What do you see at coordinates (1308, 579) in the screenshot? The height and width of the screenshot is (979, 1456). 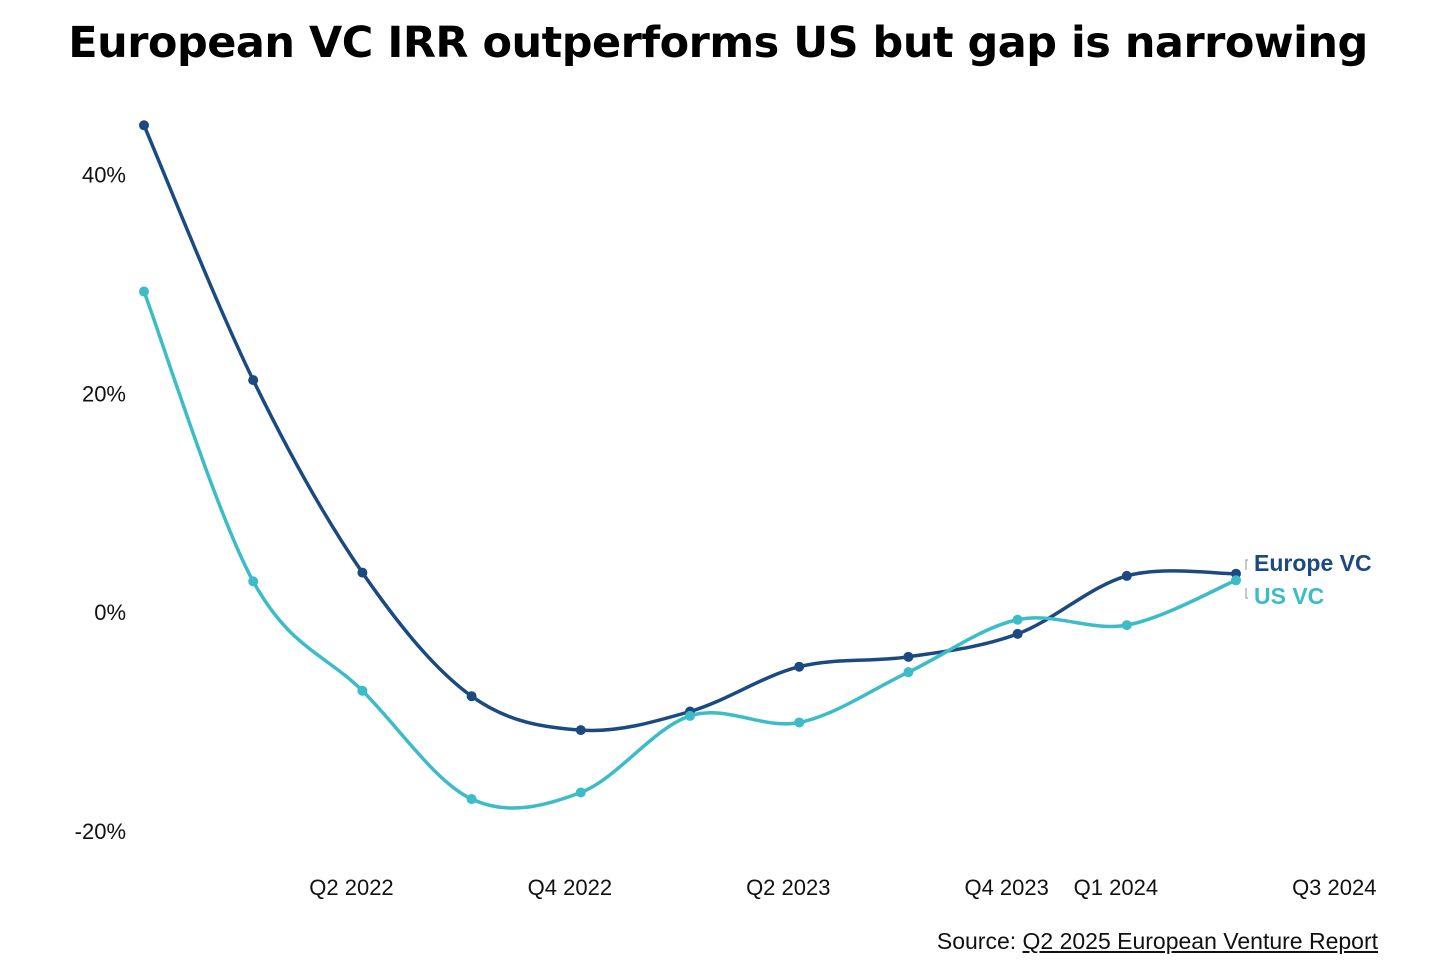 I see `legend: Europe VC US VC` at bounding box center [1308, 579].